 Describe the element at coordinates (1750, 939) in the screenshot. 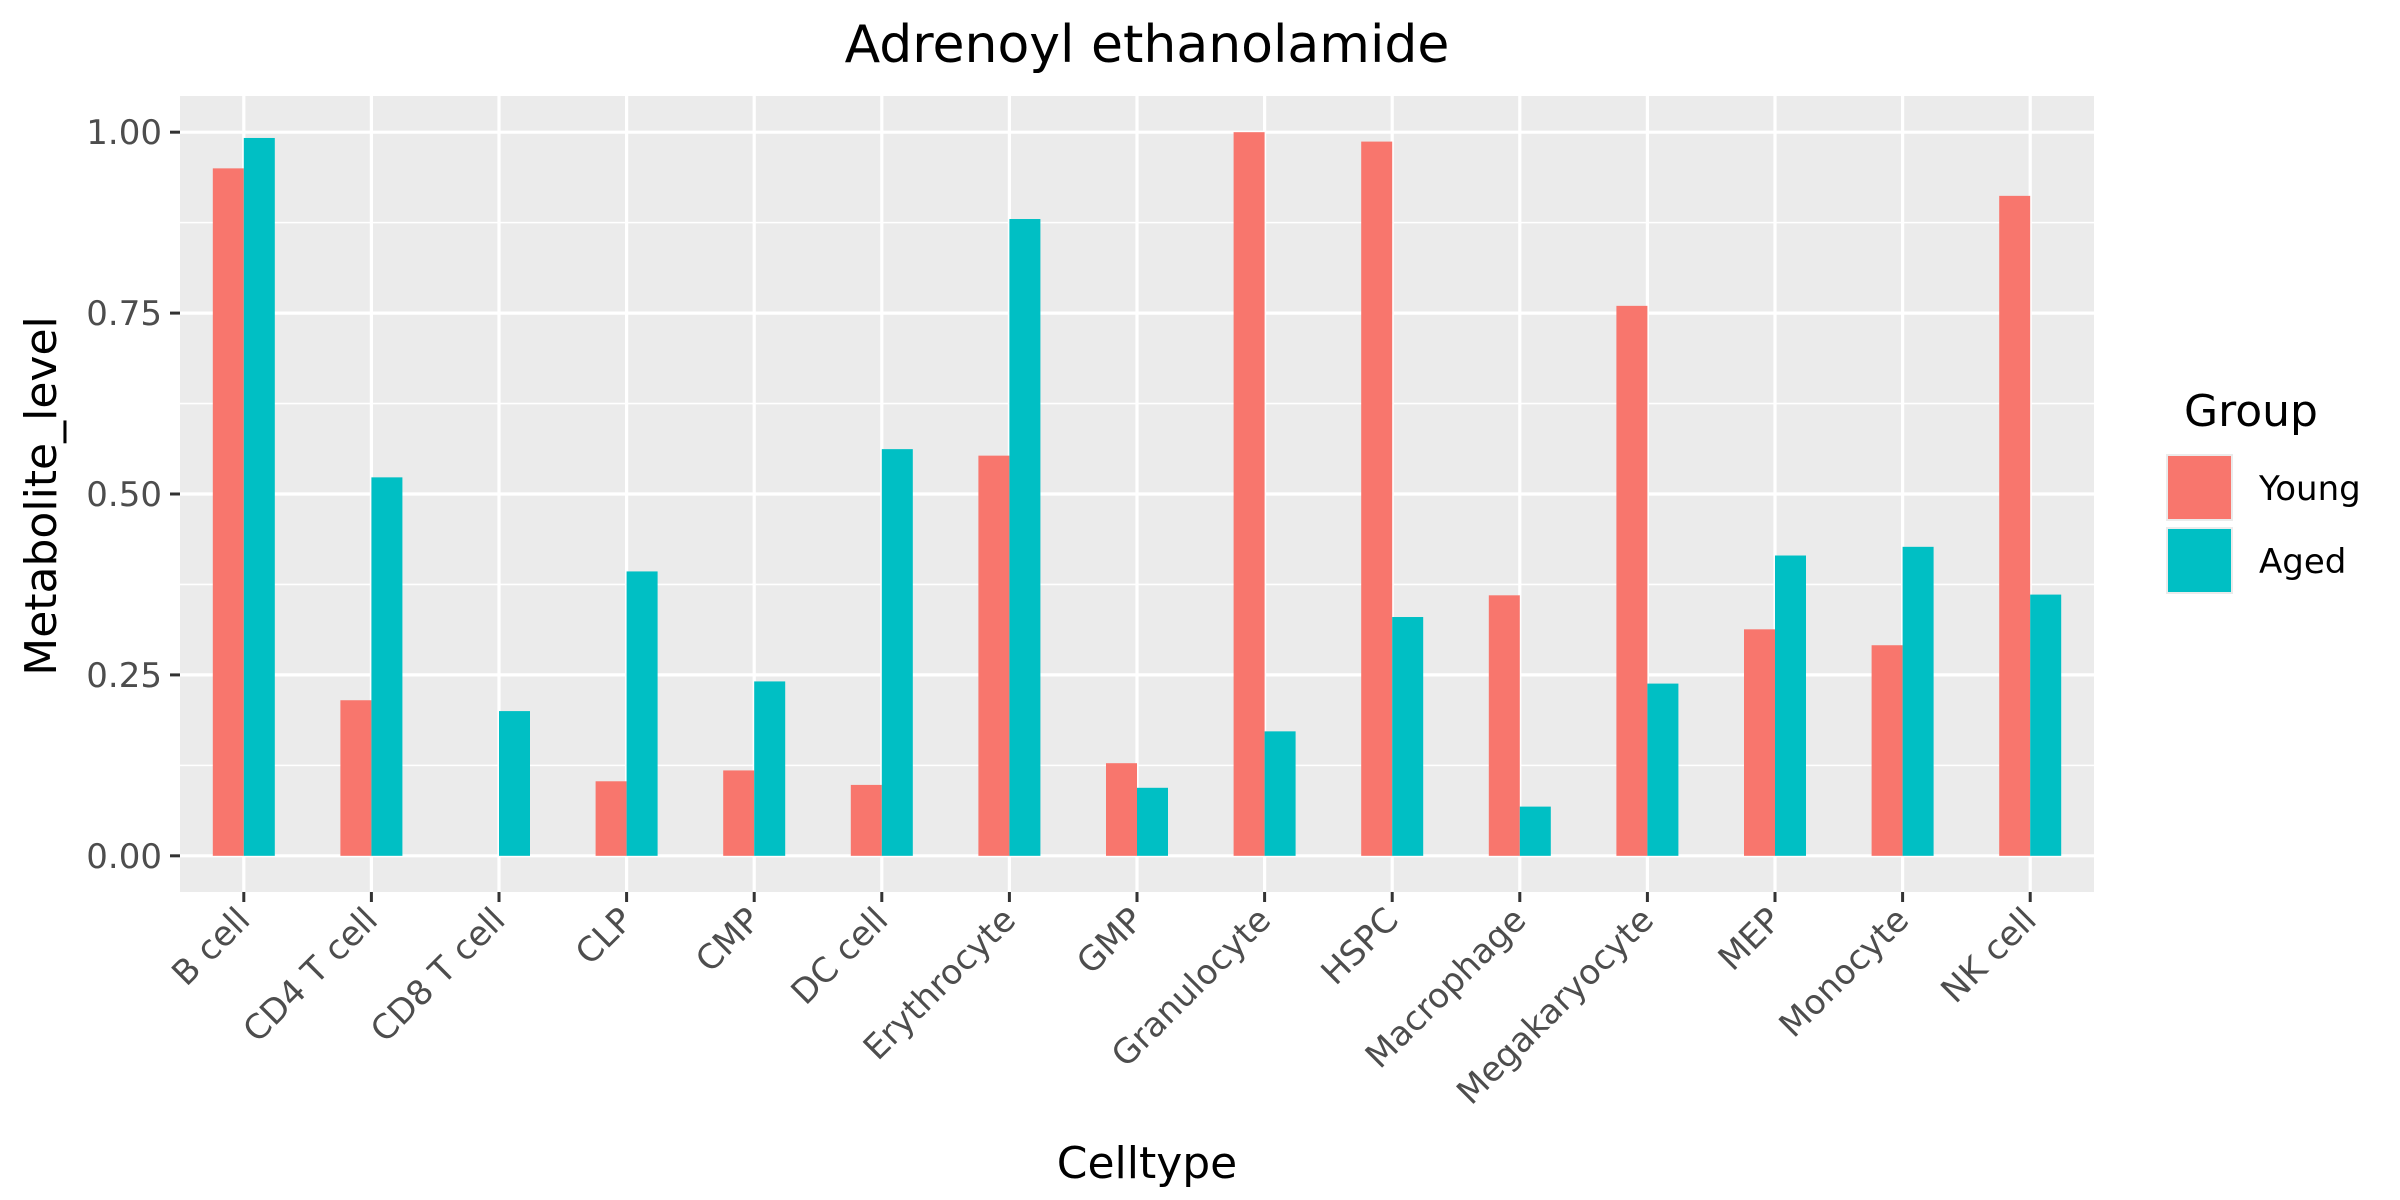

I see `x-tick-label: MEP` at that location.